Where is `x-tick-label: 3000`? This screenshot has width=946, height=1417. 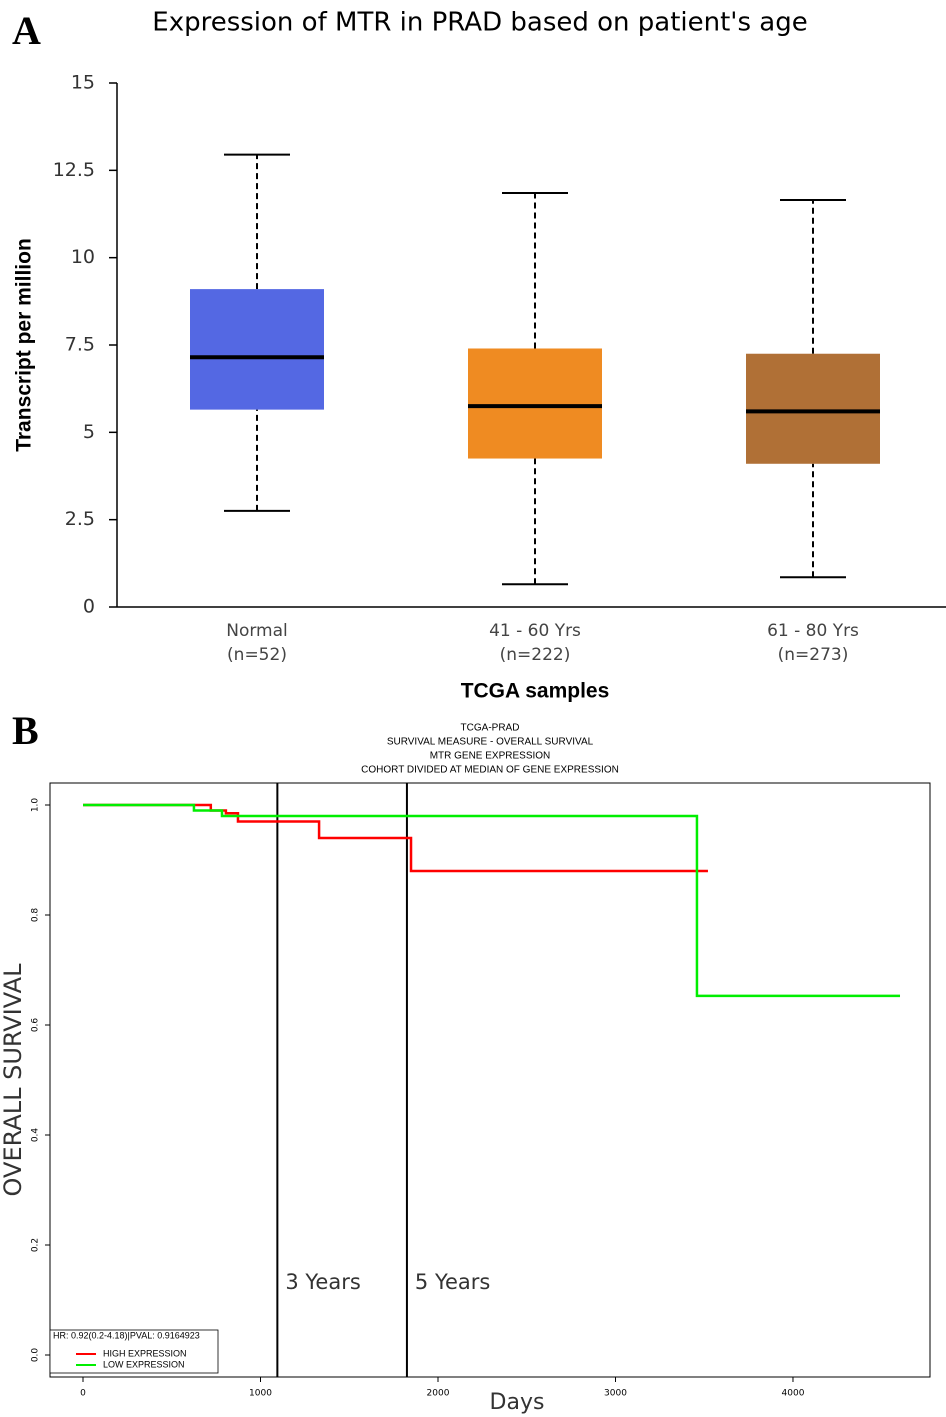 x-tick-label: 3000 is located at coordinates (615, 1394).